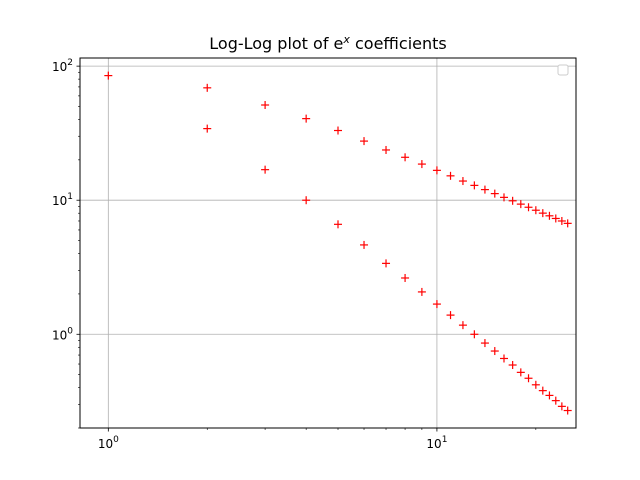 The width and height of the screenshot is (640, 480). Describe the element at coordinates (563, 70) in the screenshot. I see `legend-box` at that location.